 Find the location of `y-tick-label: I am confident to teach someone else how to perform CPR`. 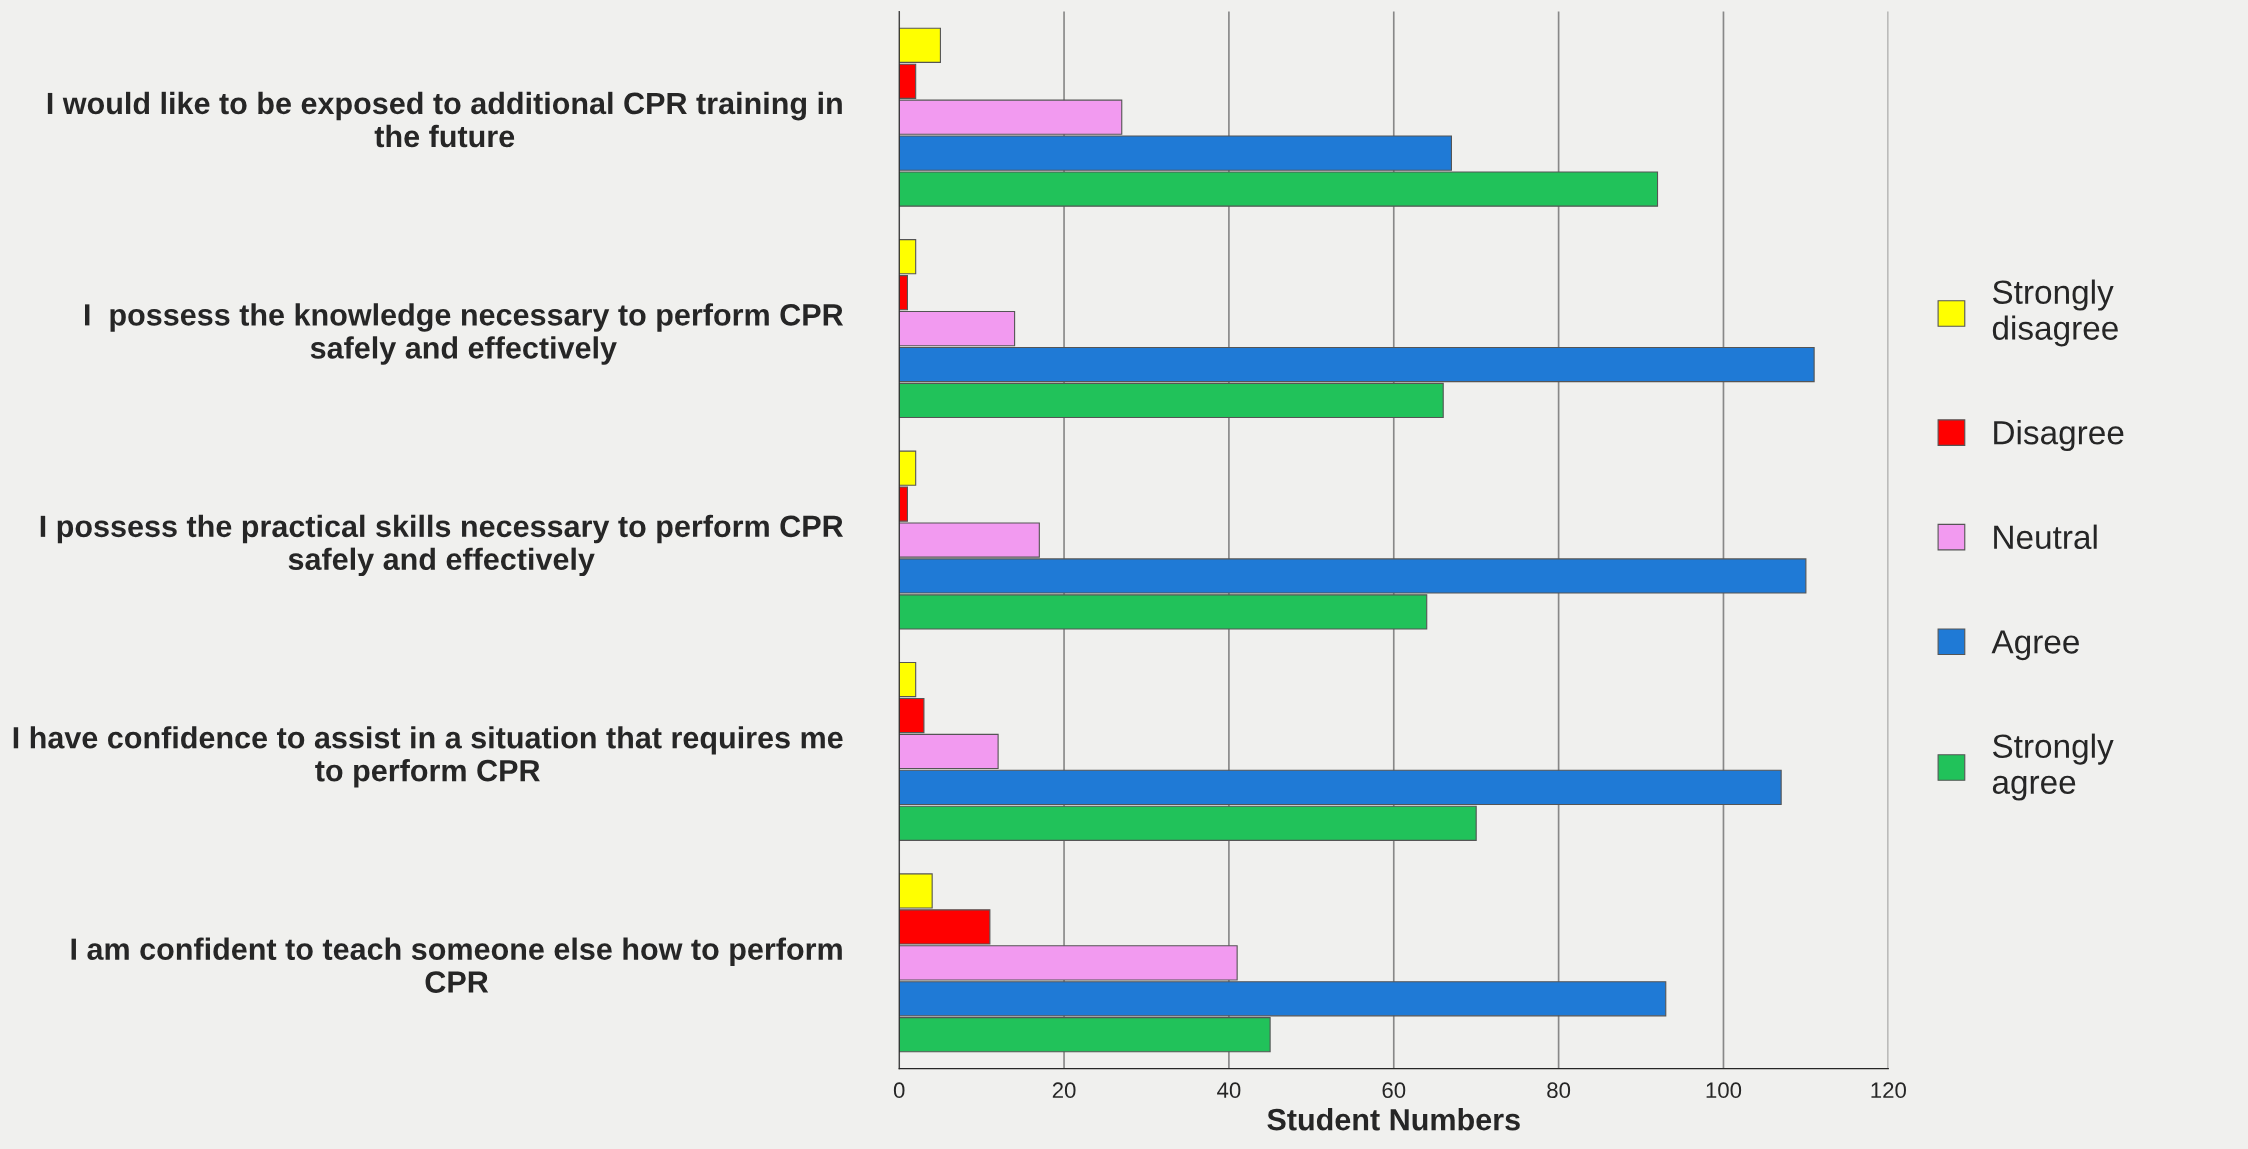

y-tick-label: I am confident to teach someone else how to perform CPR is located at coordinates (456, 965).